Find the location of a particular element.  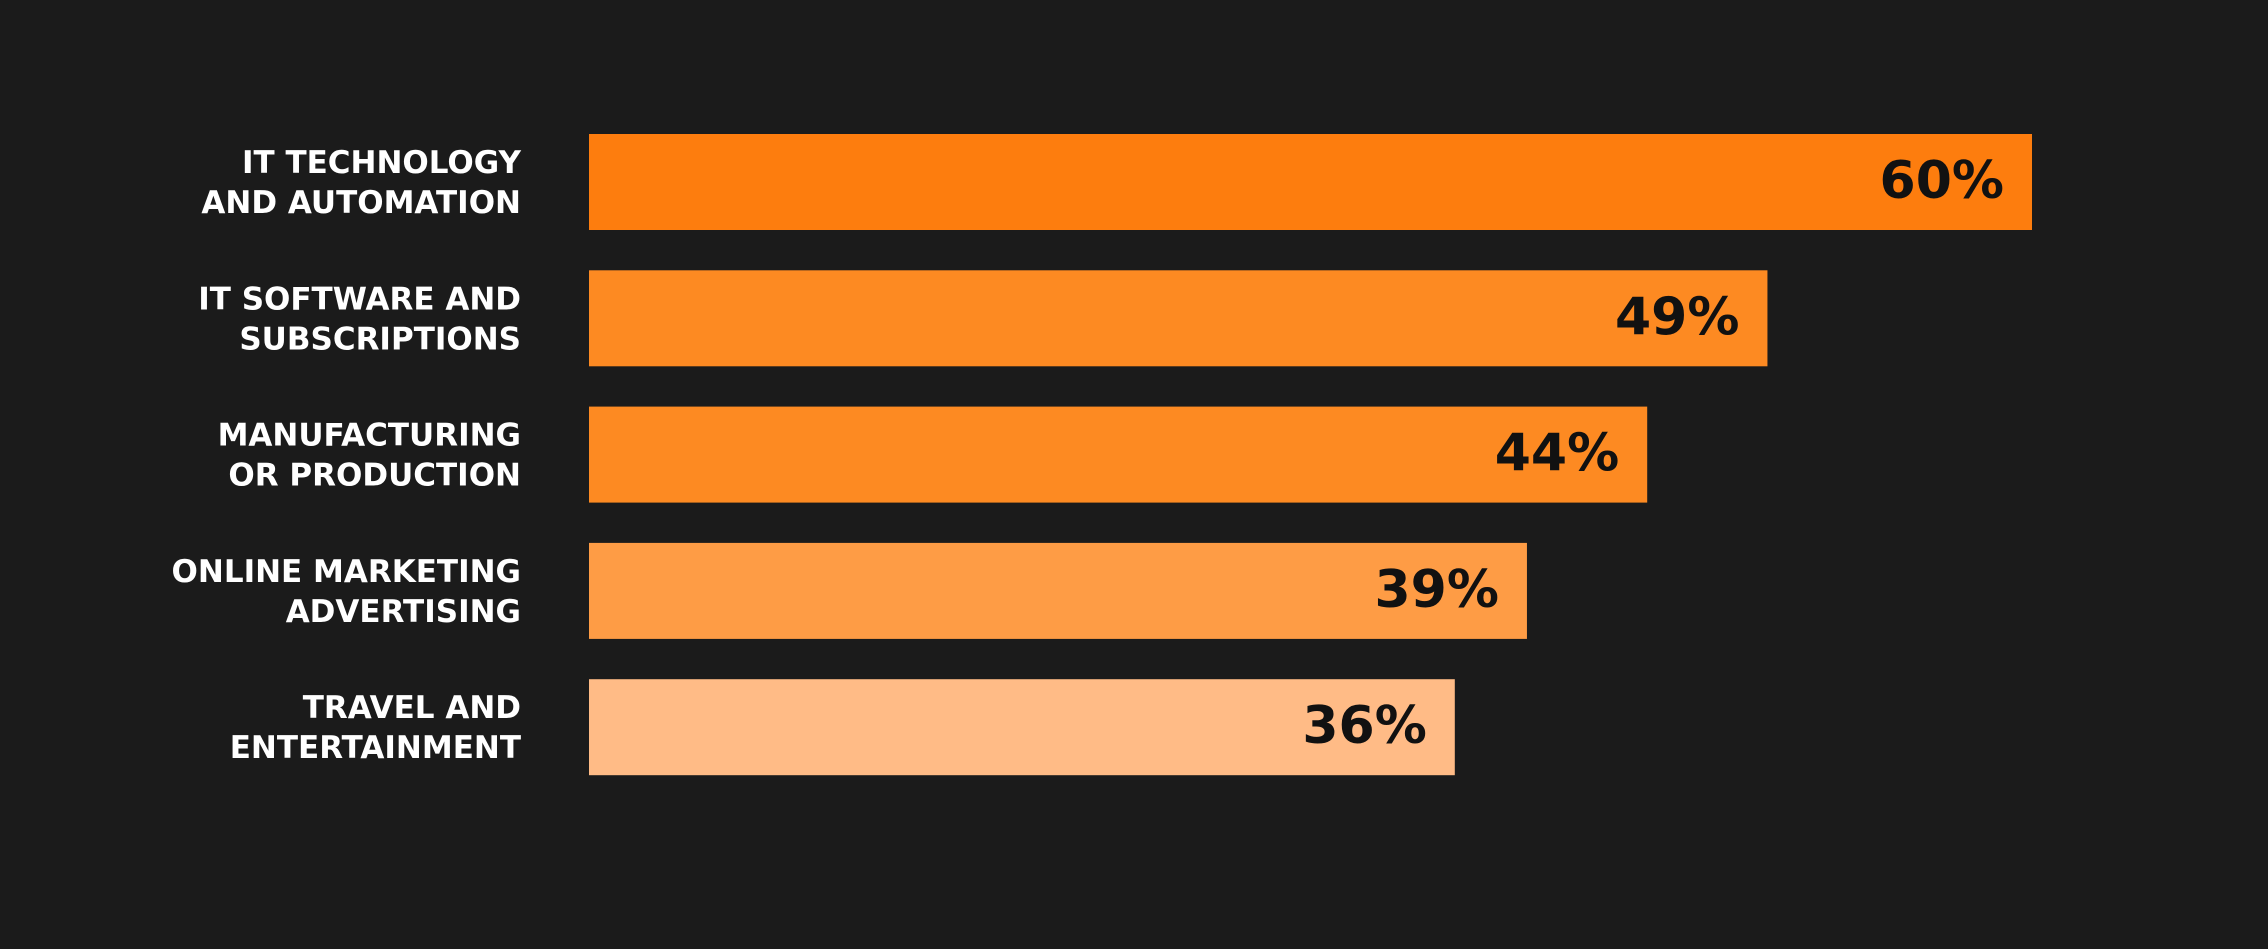

category-line: MANUFACTURING is located at coordinates (369, 436).